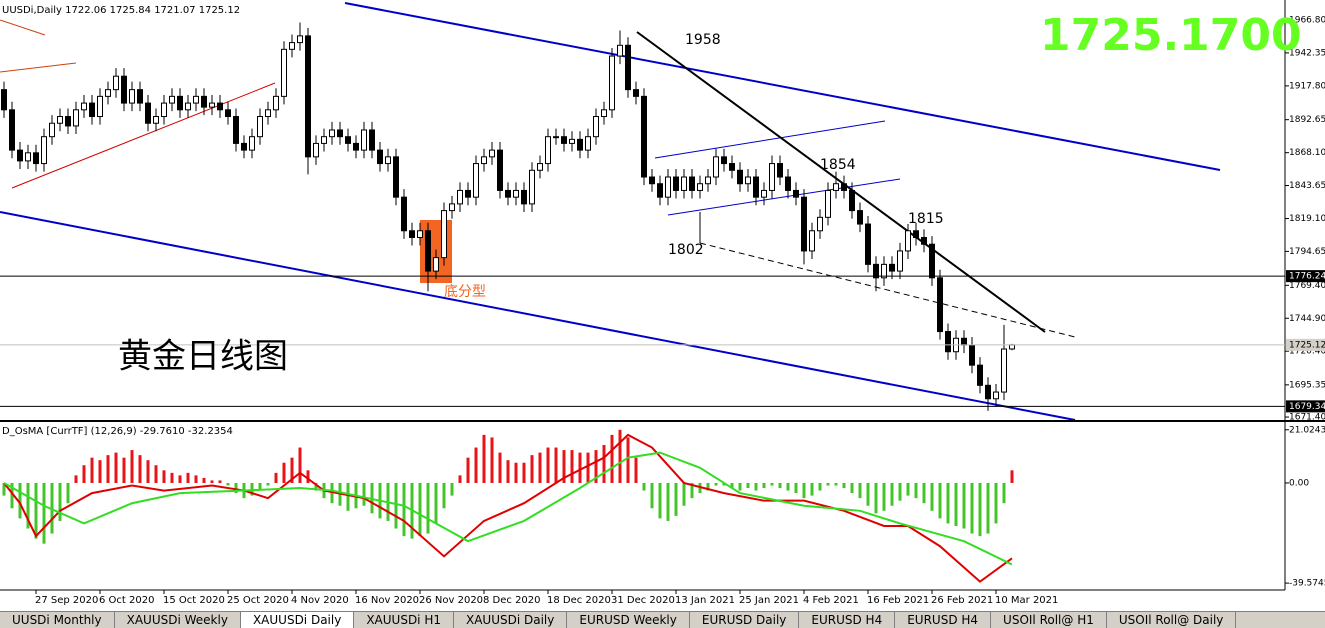 Image resolution: width=1325 pixels, height=628 pixels. Describe the element at coordinates (1307, 407) in the screenshot. I see `price-label: 1679.34` at that location.